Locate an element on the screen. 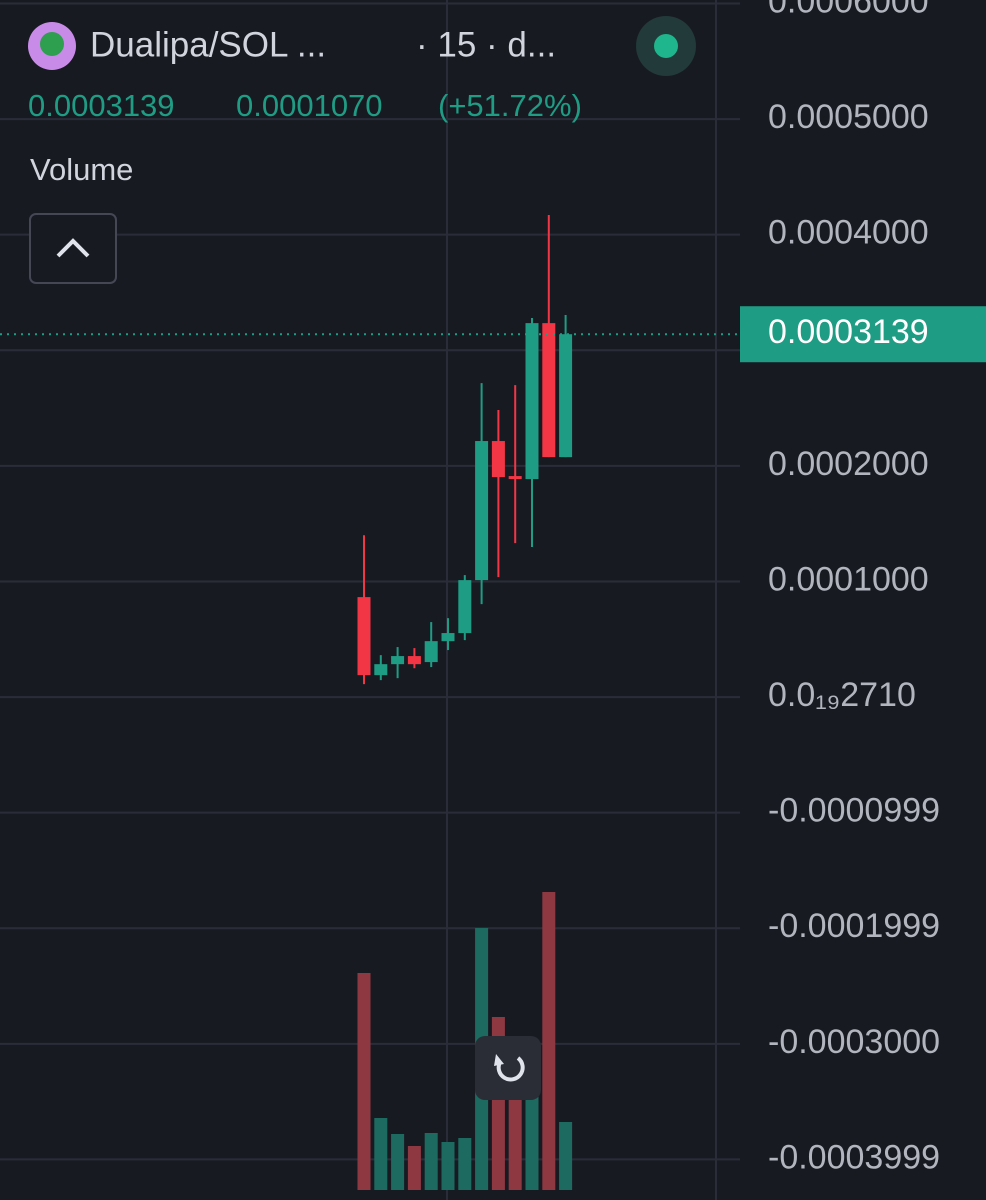 Image resolution: width=986 pixels, height=1200 pixels. y-tick-label: 0.0005000 is located at coordinates (848, 117).